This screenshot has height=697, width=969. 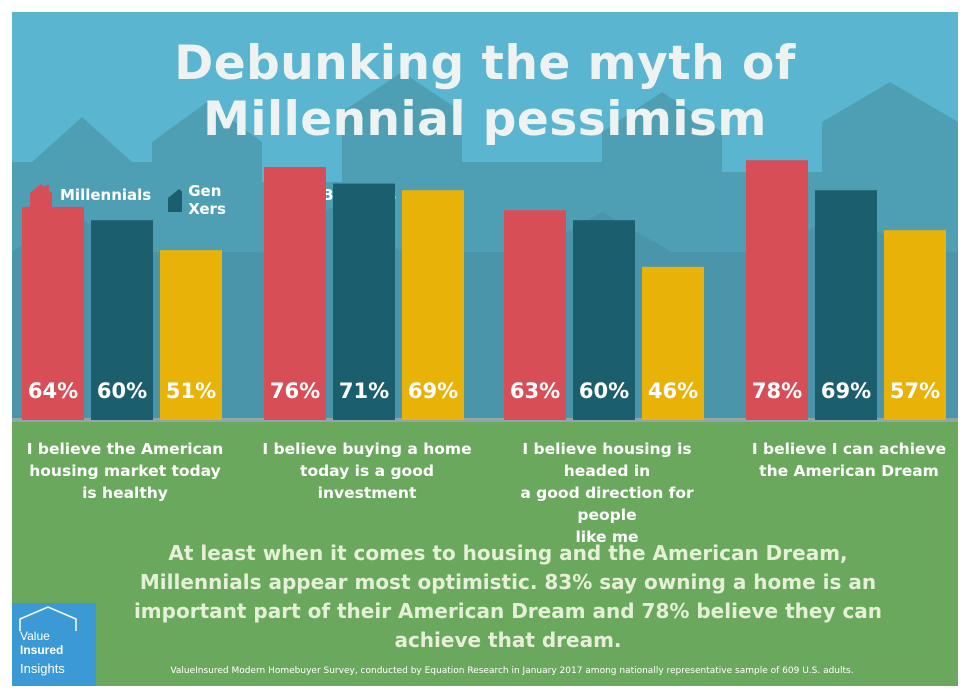 What do you see at coordinates (364, 391) in the screenshot?
I see `data-label-gen-xers-2: 71%` at bounding box center [364, 391].